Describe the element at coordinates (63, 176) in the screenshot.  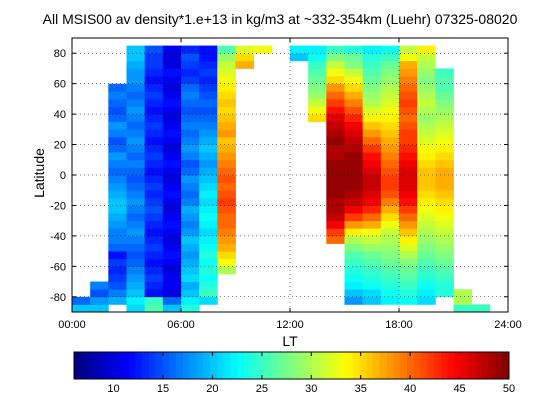
I see `y-tick-label: 0` at that location.